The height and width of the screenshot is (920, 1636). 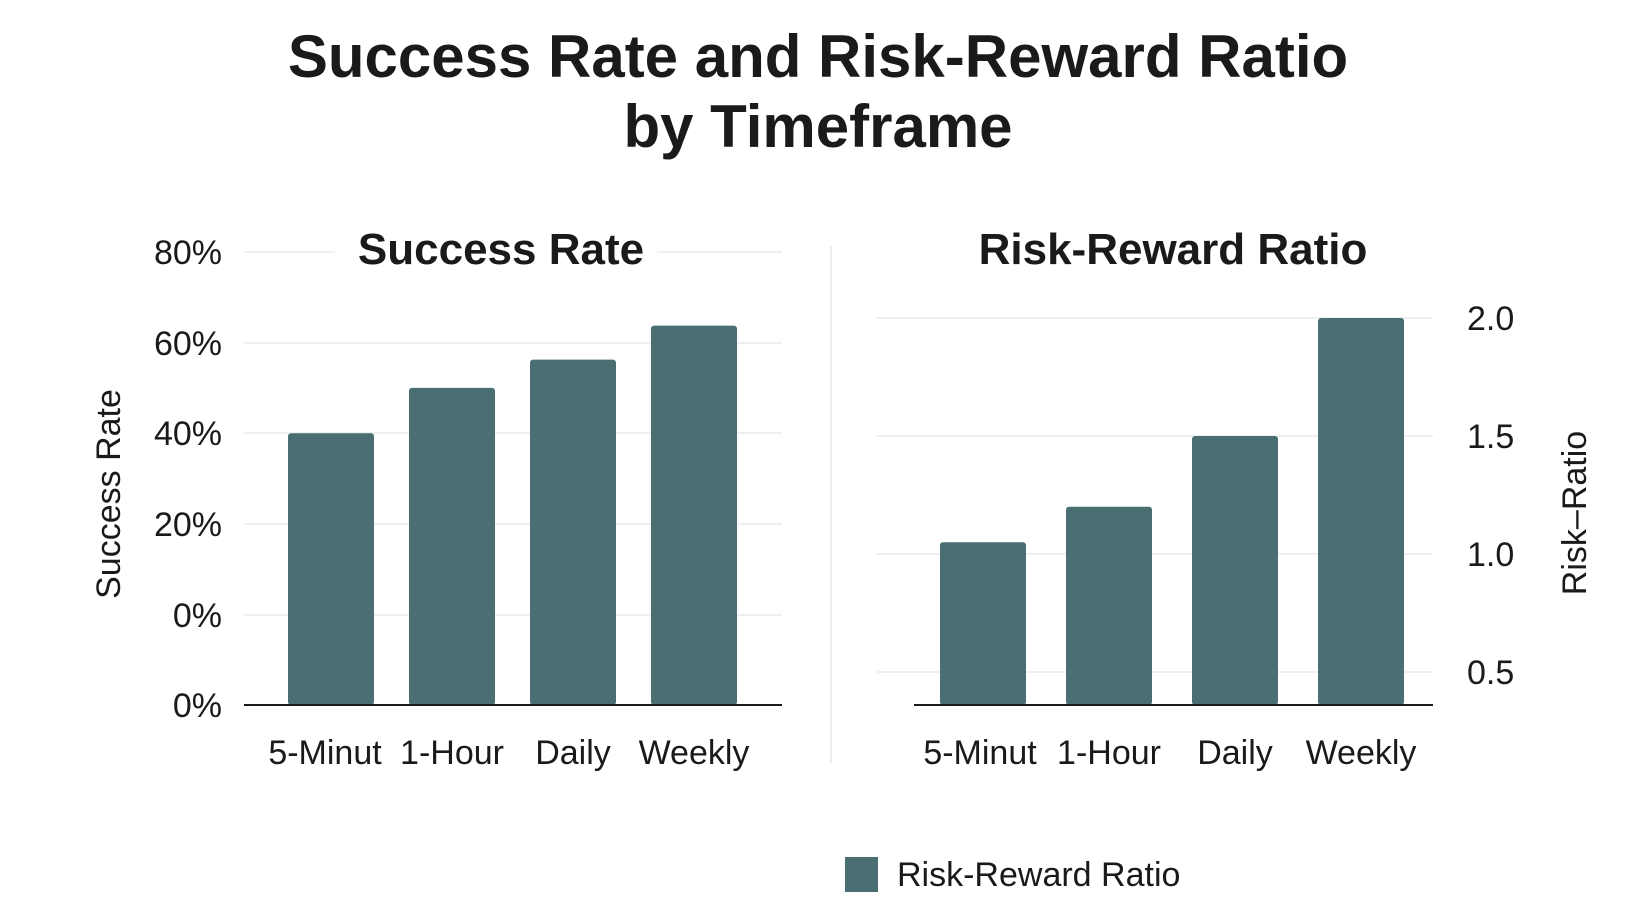 I want to click on risk-reward-y-axis-label: Risk–Ratio, so click(x=1575, y=513).